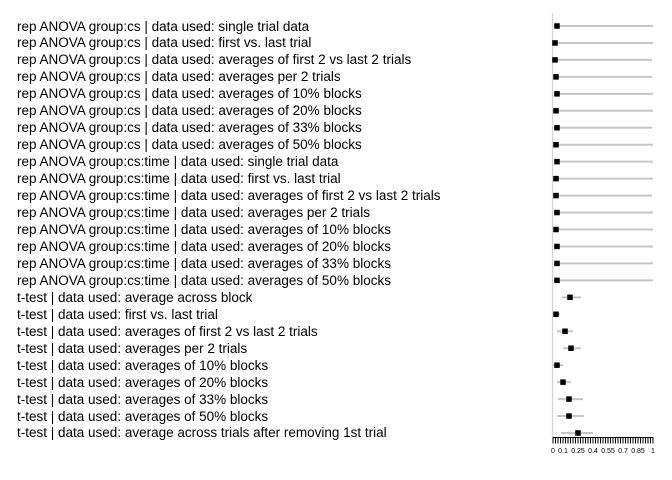 The image size is (672, 480). Describe the element at coordinates (563, 451) in the screenshot. I see `x-axis-tick-label: 0.1` at that location.